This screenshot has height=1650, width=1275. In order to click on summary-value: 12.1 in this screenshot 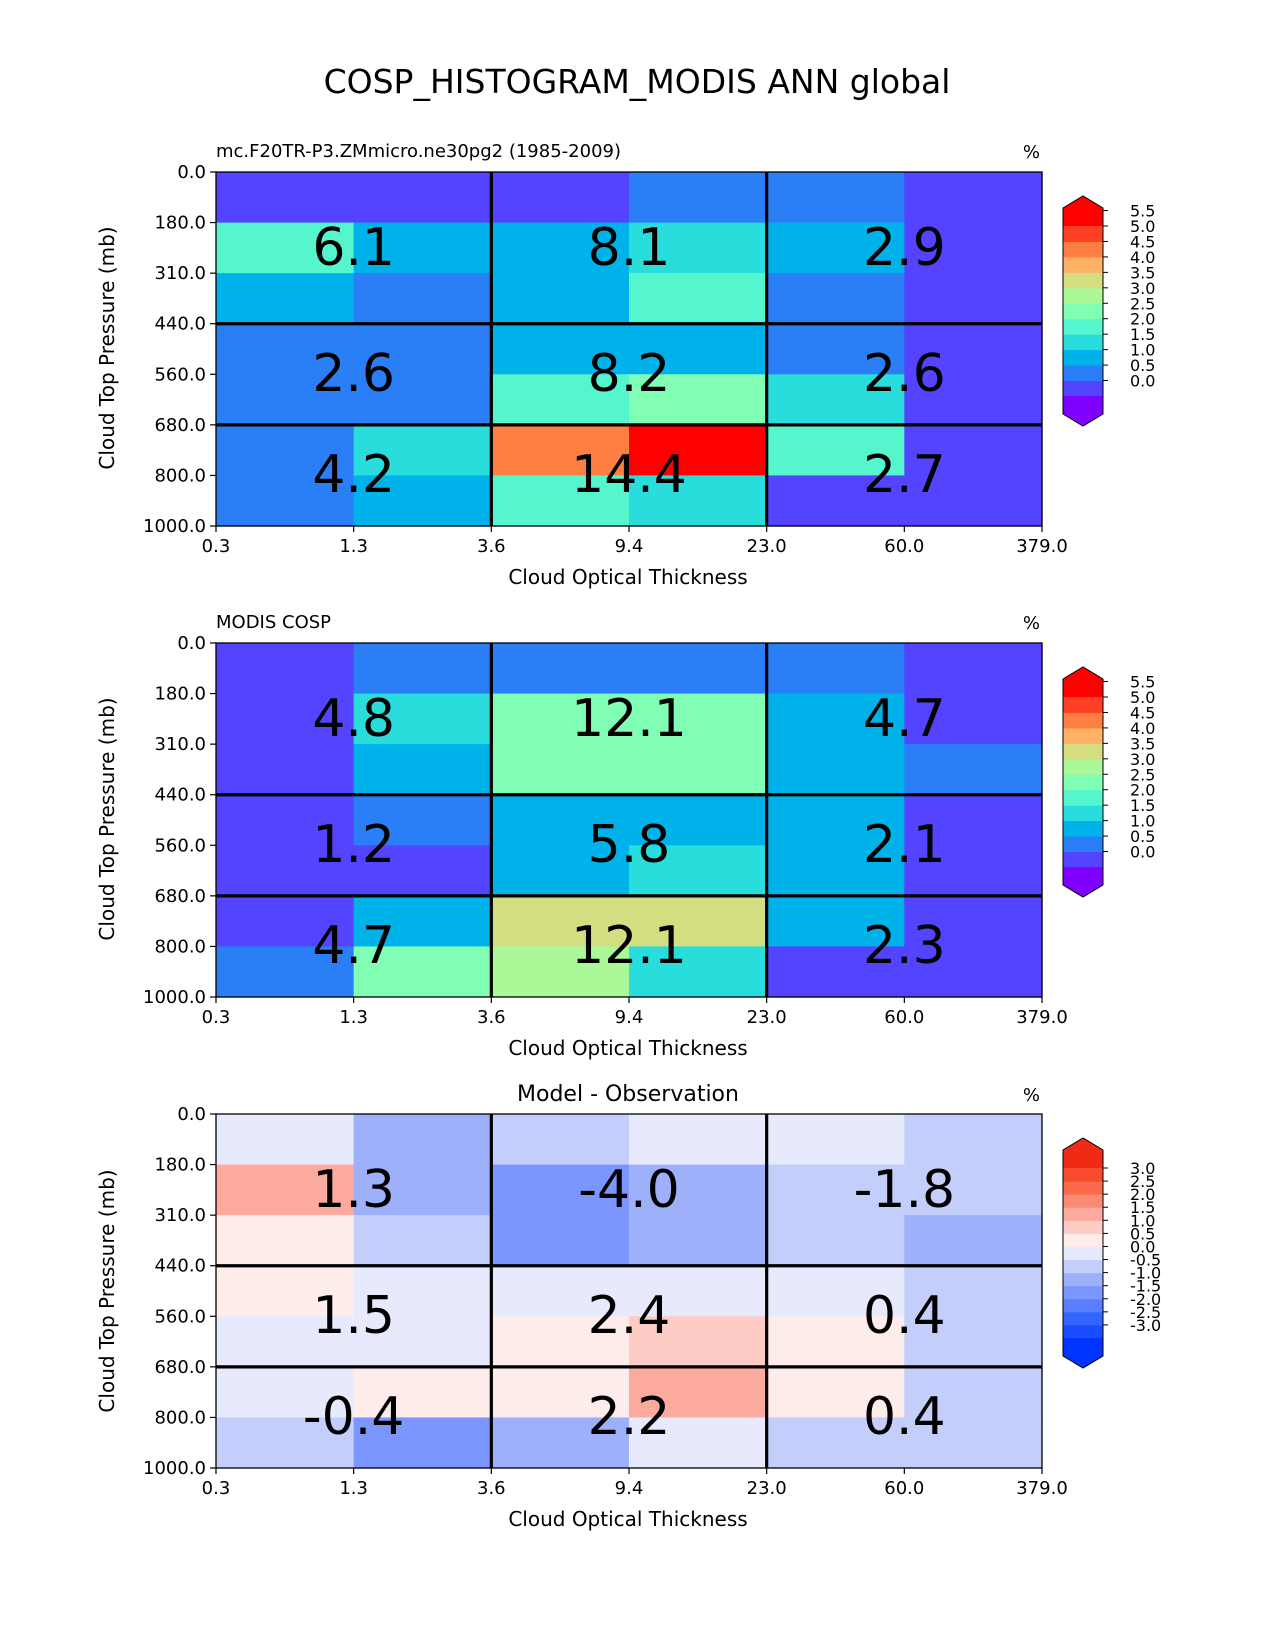, I will do `click(629, 946)`.